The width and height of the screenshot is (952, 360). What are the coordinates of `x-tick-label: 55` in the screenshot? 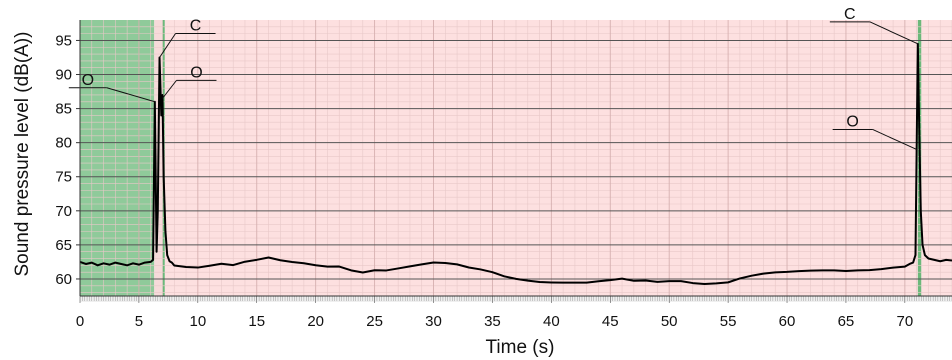 It's located at (728, 321).